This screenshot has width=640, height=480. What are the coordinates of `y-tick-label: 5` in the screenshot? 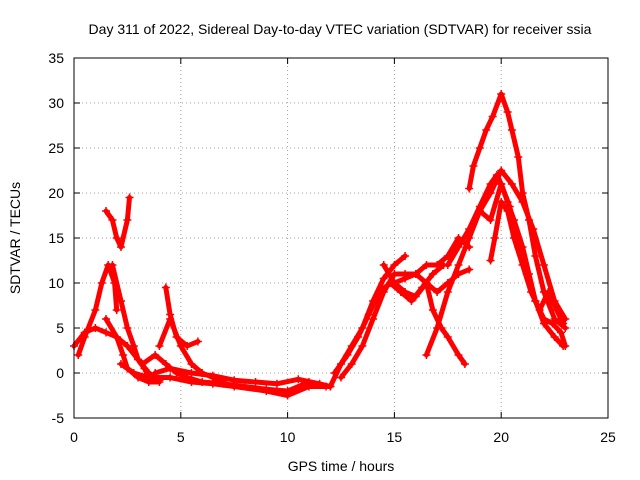 It's located at (60, 328).